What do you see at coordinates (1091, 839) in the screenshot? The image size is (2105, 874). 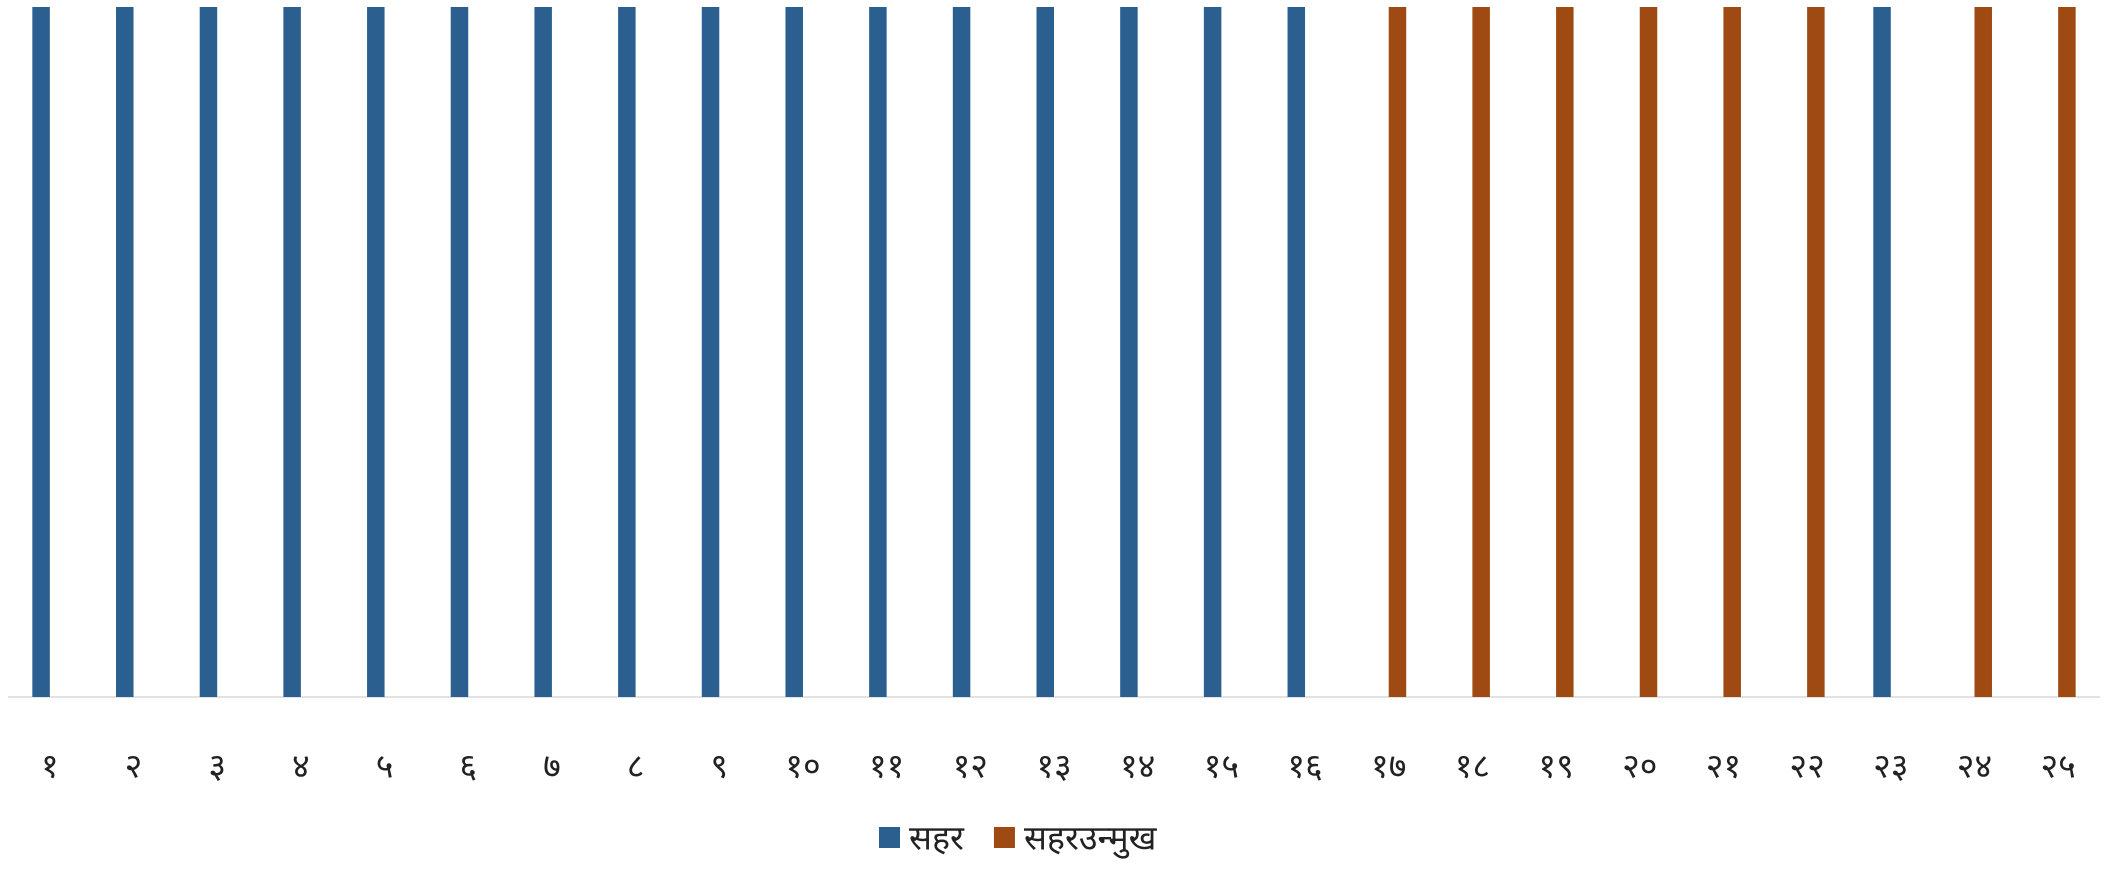 I see `legend-label: सहरउन्मुख` at bounding box center [1091, 839].